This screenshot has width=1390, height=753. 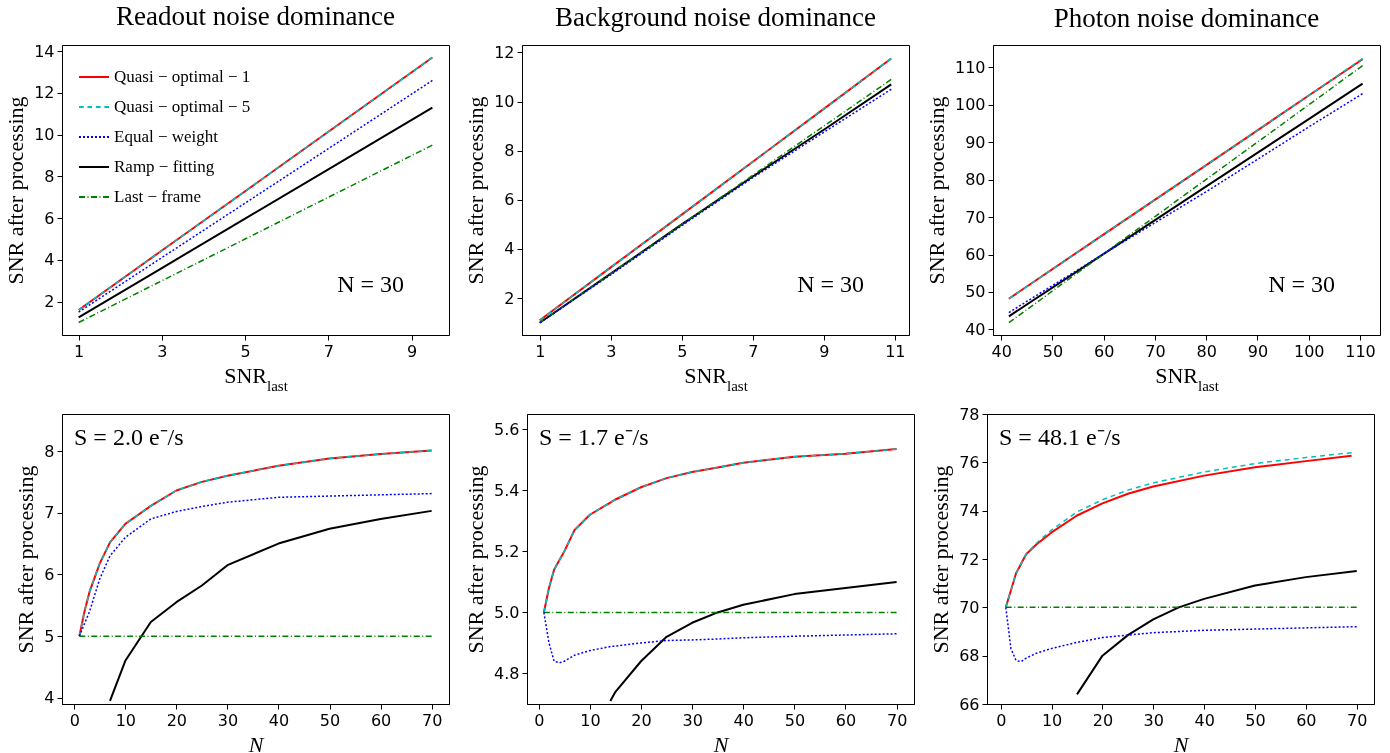 I want to click on y-tick-label: 14, so click(x=44, y=51).